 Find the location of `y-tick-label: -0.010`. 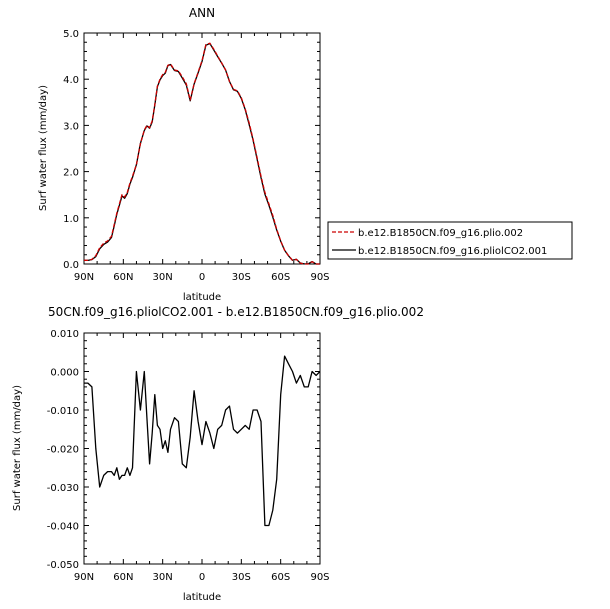

y-tick-label: -0.010 is located at coordinates (63, 411).